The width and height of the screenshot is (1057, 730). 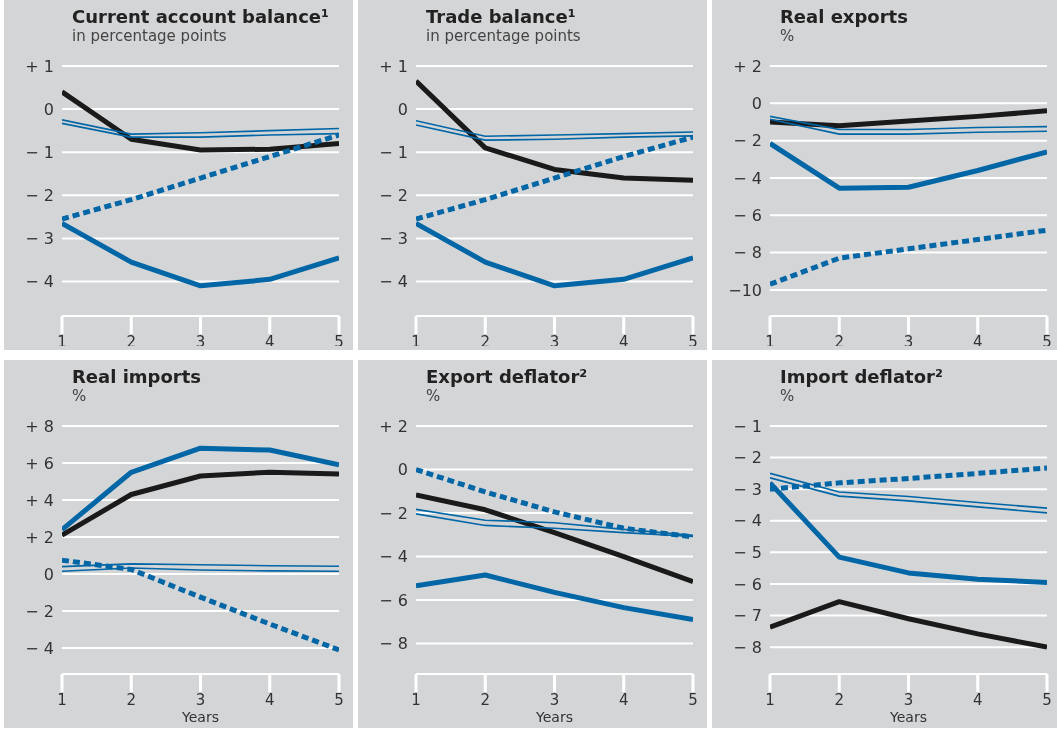 What do you see at coordinates (137, 376) in the screenshot?
I see `chart-title: Real imports` at bounding box center [137, 376].